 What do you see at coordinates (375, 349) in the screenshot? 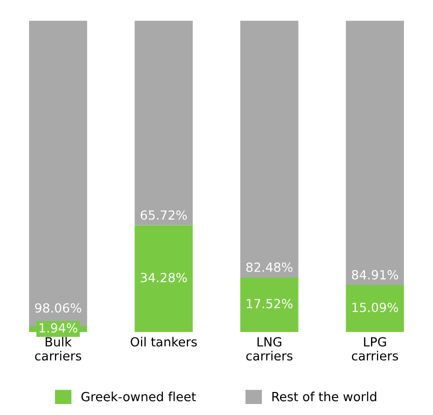
I see `x-tick-label: LPG carriers` at bounding box center [375, 349].